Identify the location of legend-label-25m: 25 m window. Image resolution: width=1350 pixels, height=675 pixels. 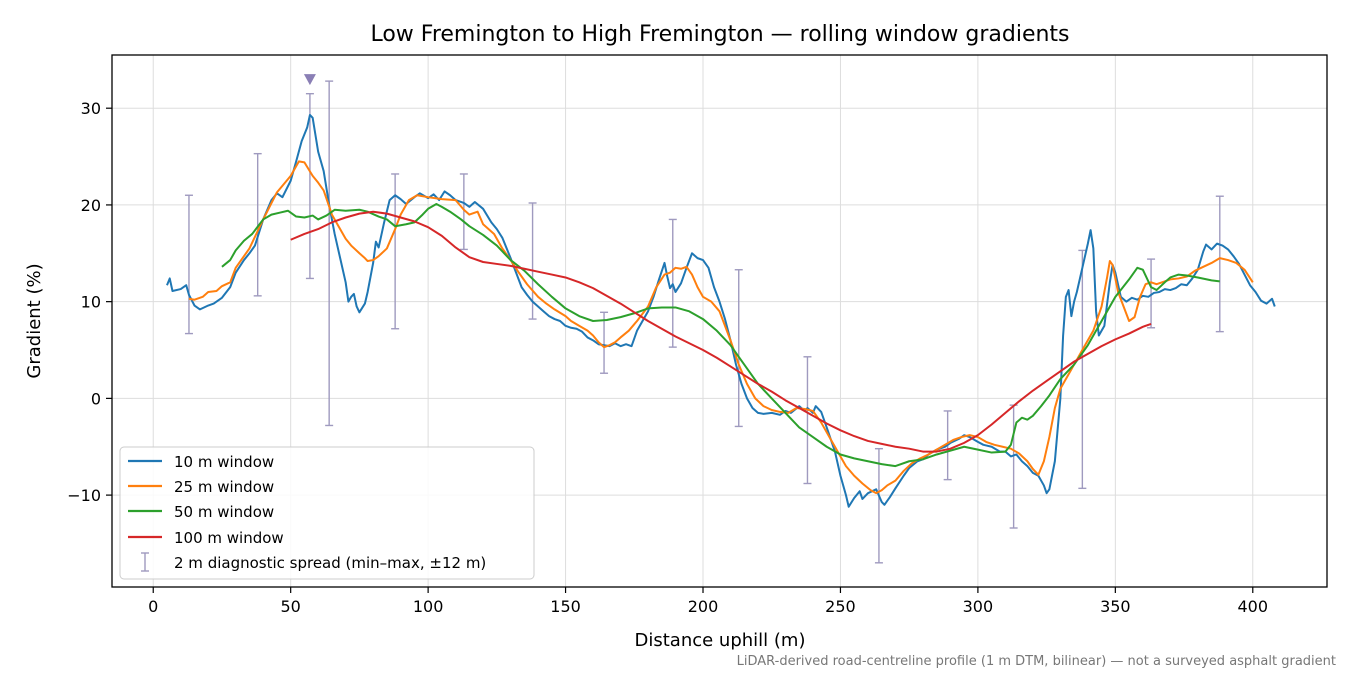
(224, 487).